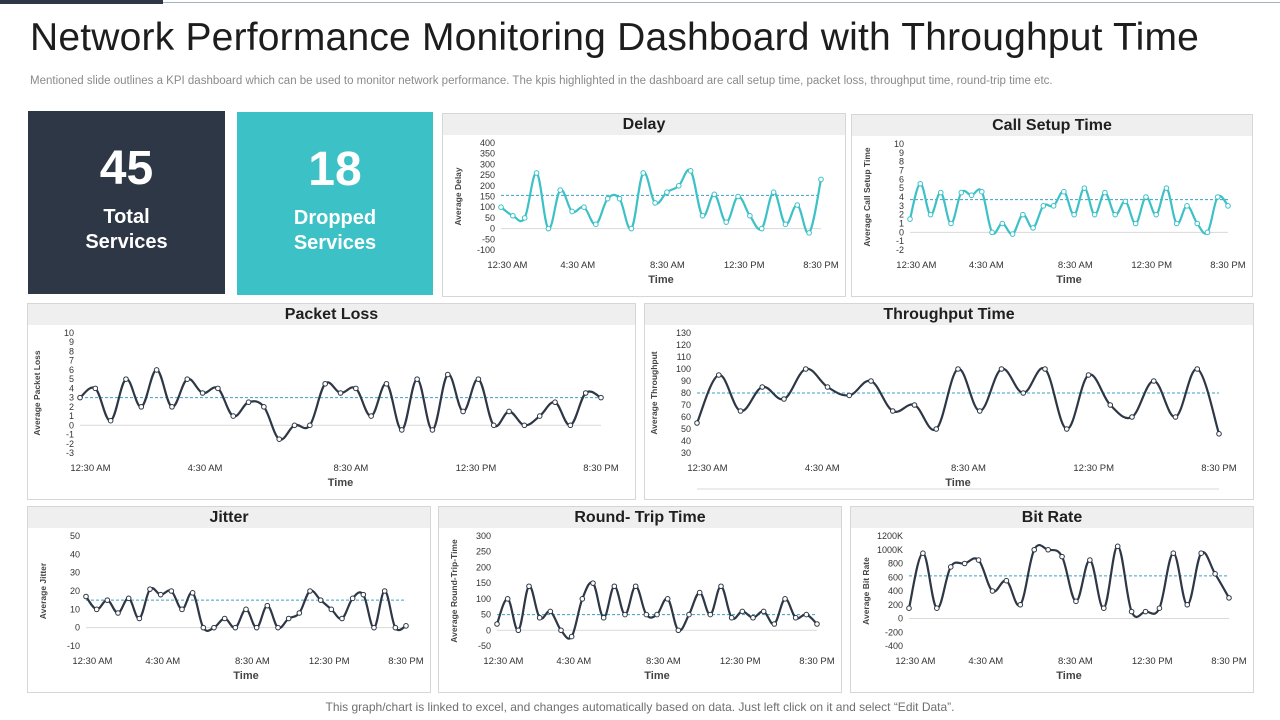 The height and width of the screenshot is (720, 1280). Describe the element at coordinates (126, 168) in the screenshot. I see `kpi-value: 45` at that location.